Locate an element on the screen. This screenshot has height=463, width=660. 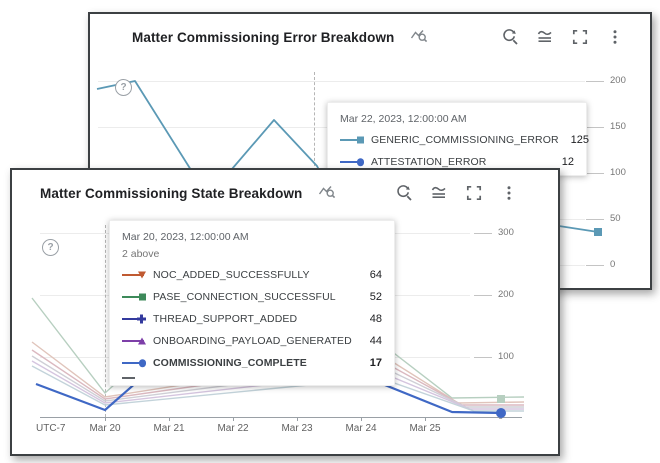
tooltip-series-row: PASE_CONNECTION_SUCCESSFUL 52 is located at coordinates (252, 297).